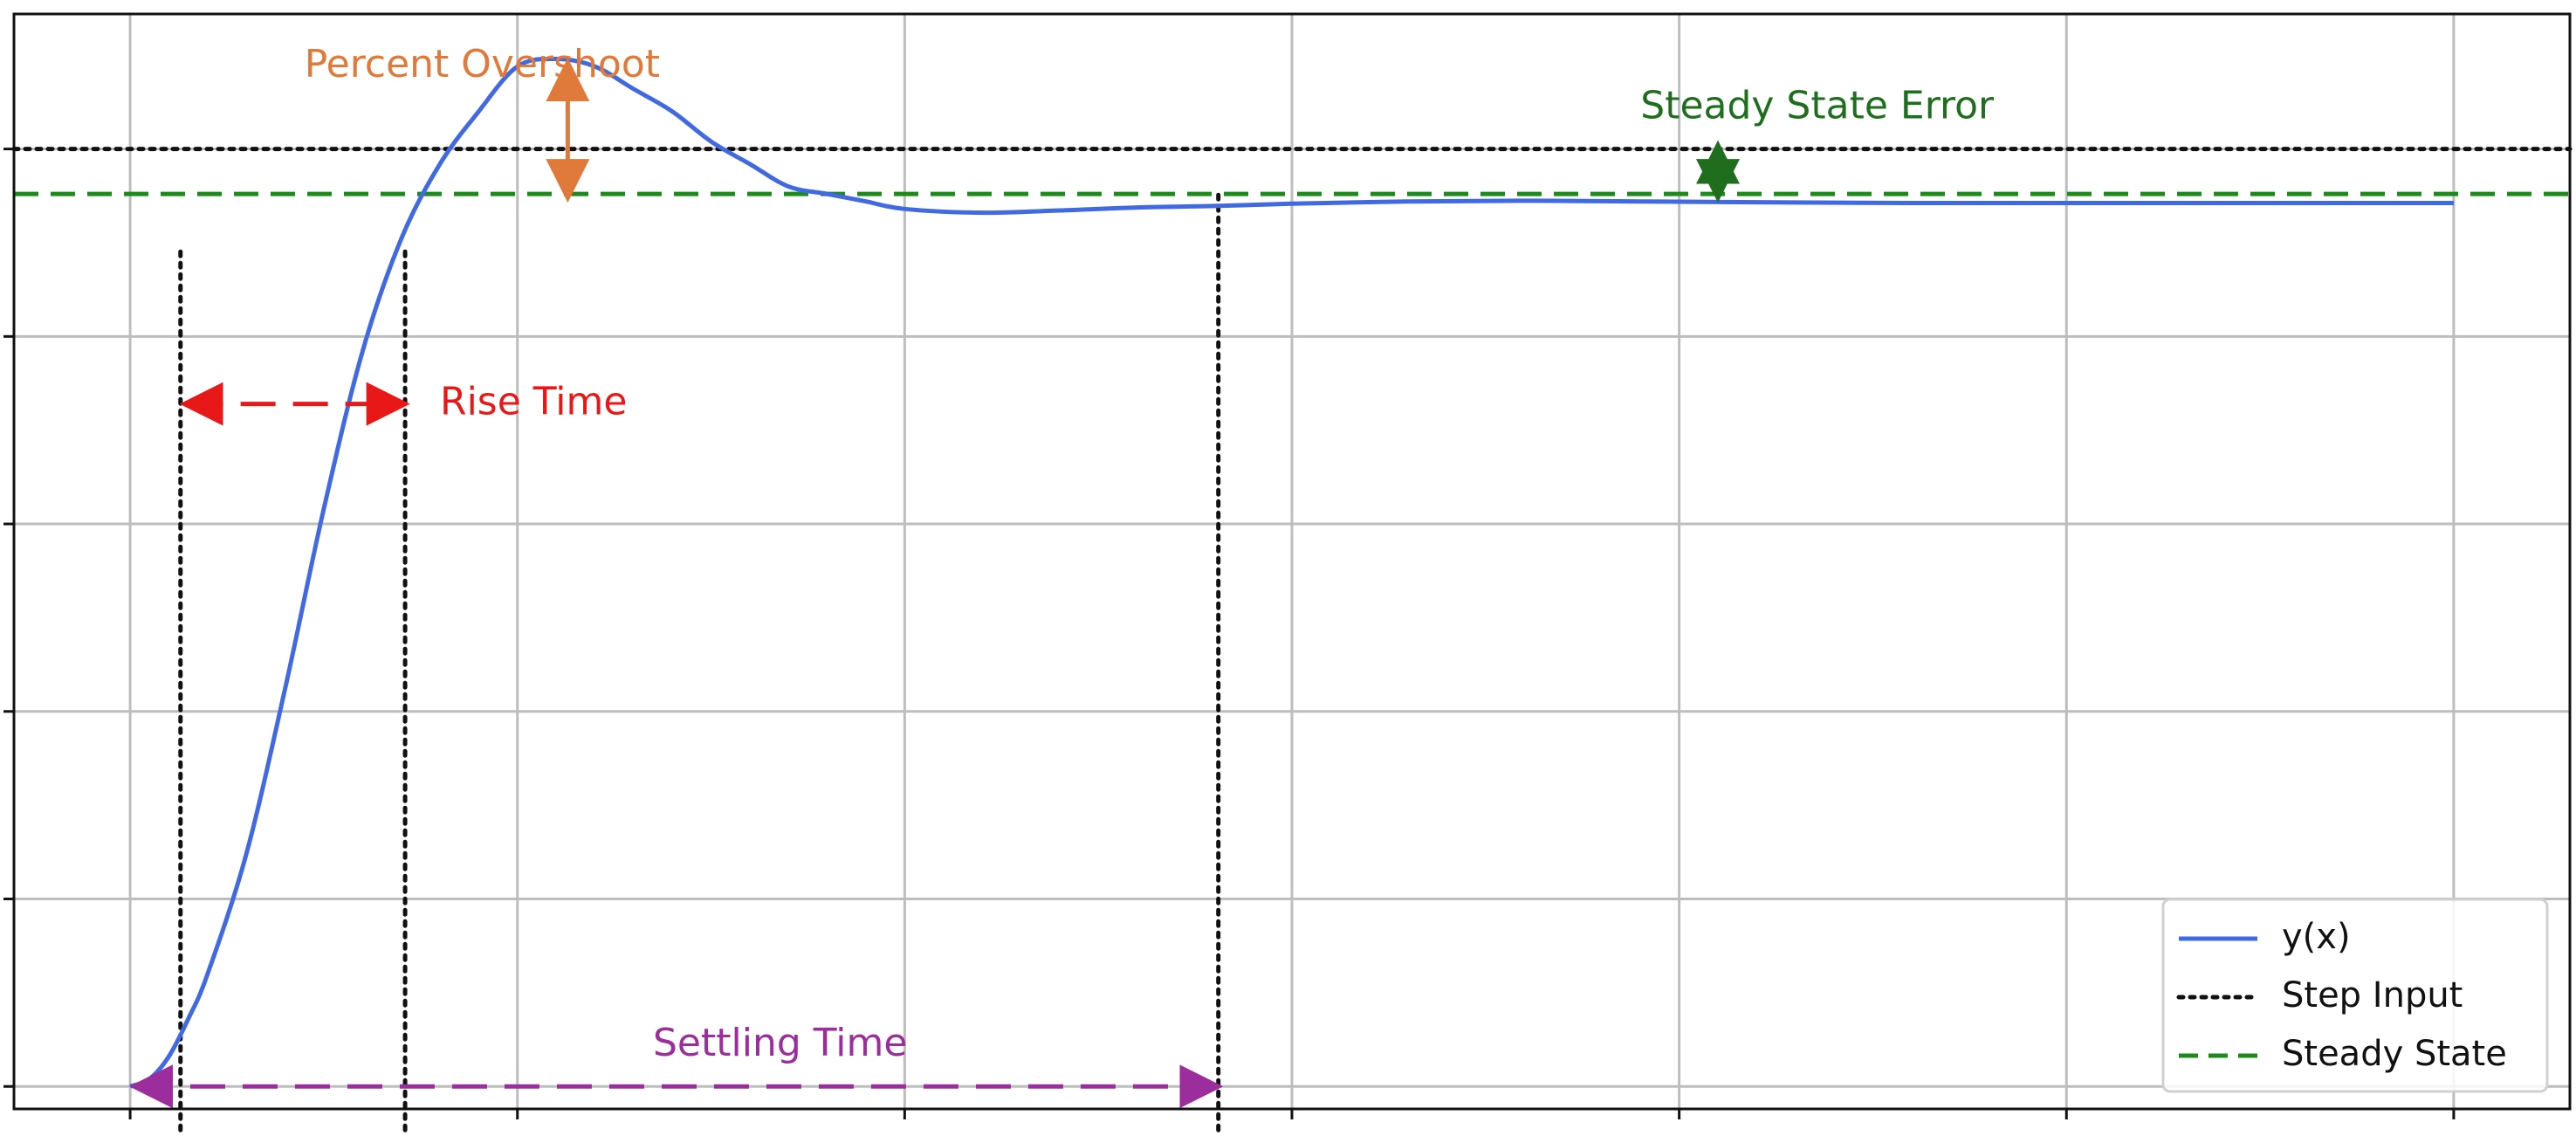 This screenshot has height=1136, width=2576. What do you see at coordinates (1292, 171) in the screenshot?
I see `reference-lines` at bounding box center [1292, 171].